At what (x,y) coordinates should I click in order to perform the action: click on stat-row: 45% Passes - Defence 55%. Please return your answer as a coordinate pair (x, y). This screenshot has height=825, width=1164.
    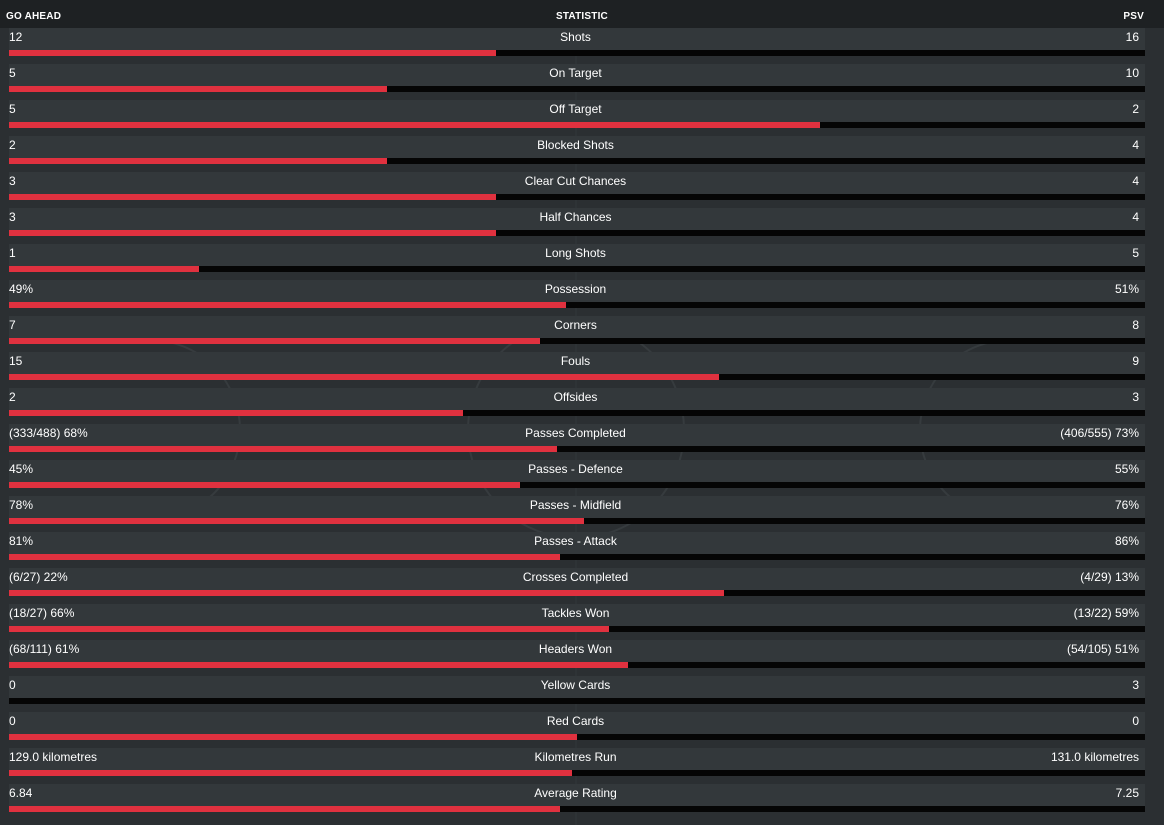
    Looking at the image, I should click on (582, 478).